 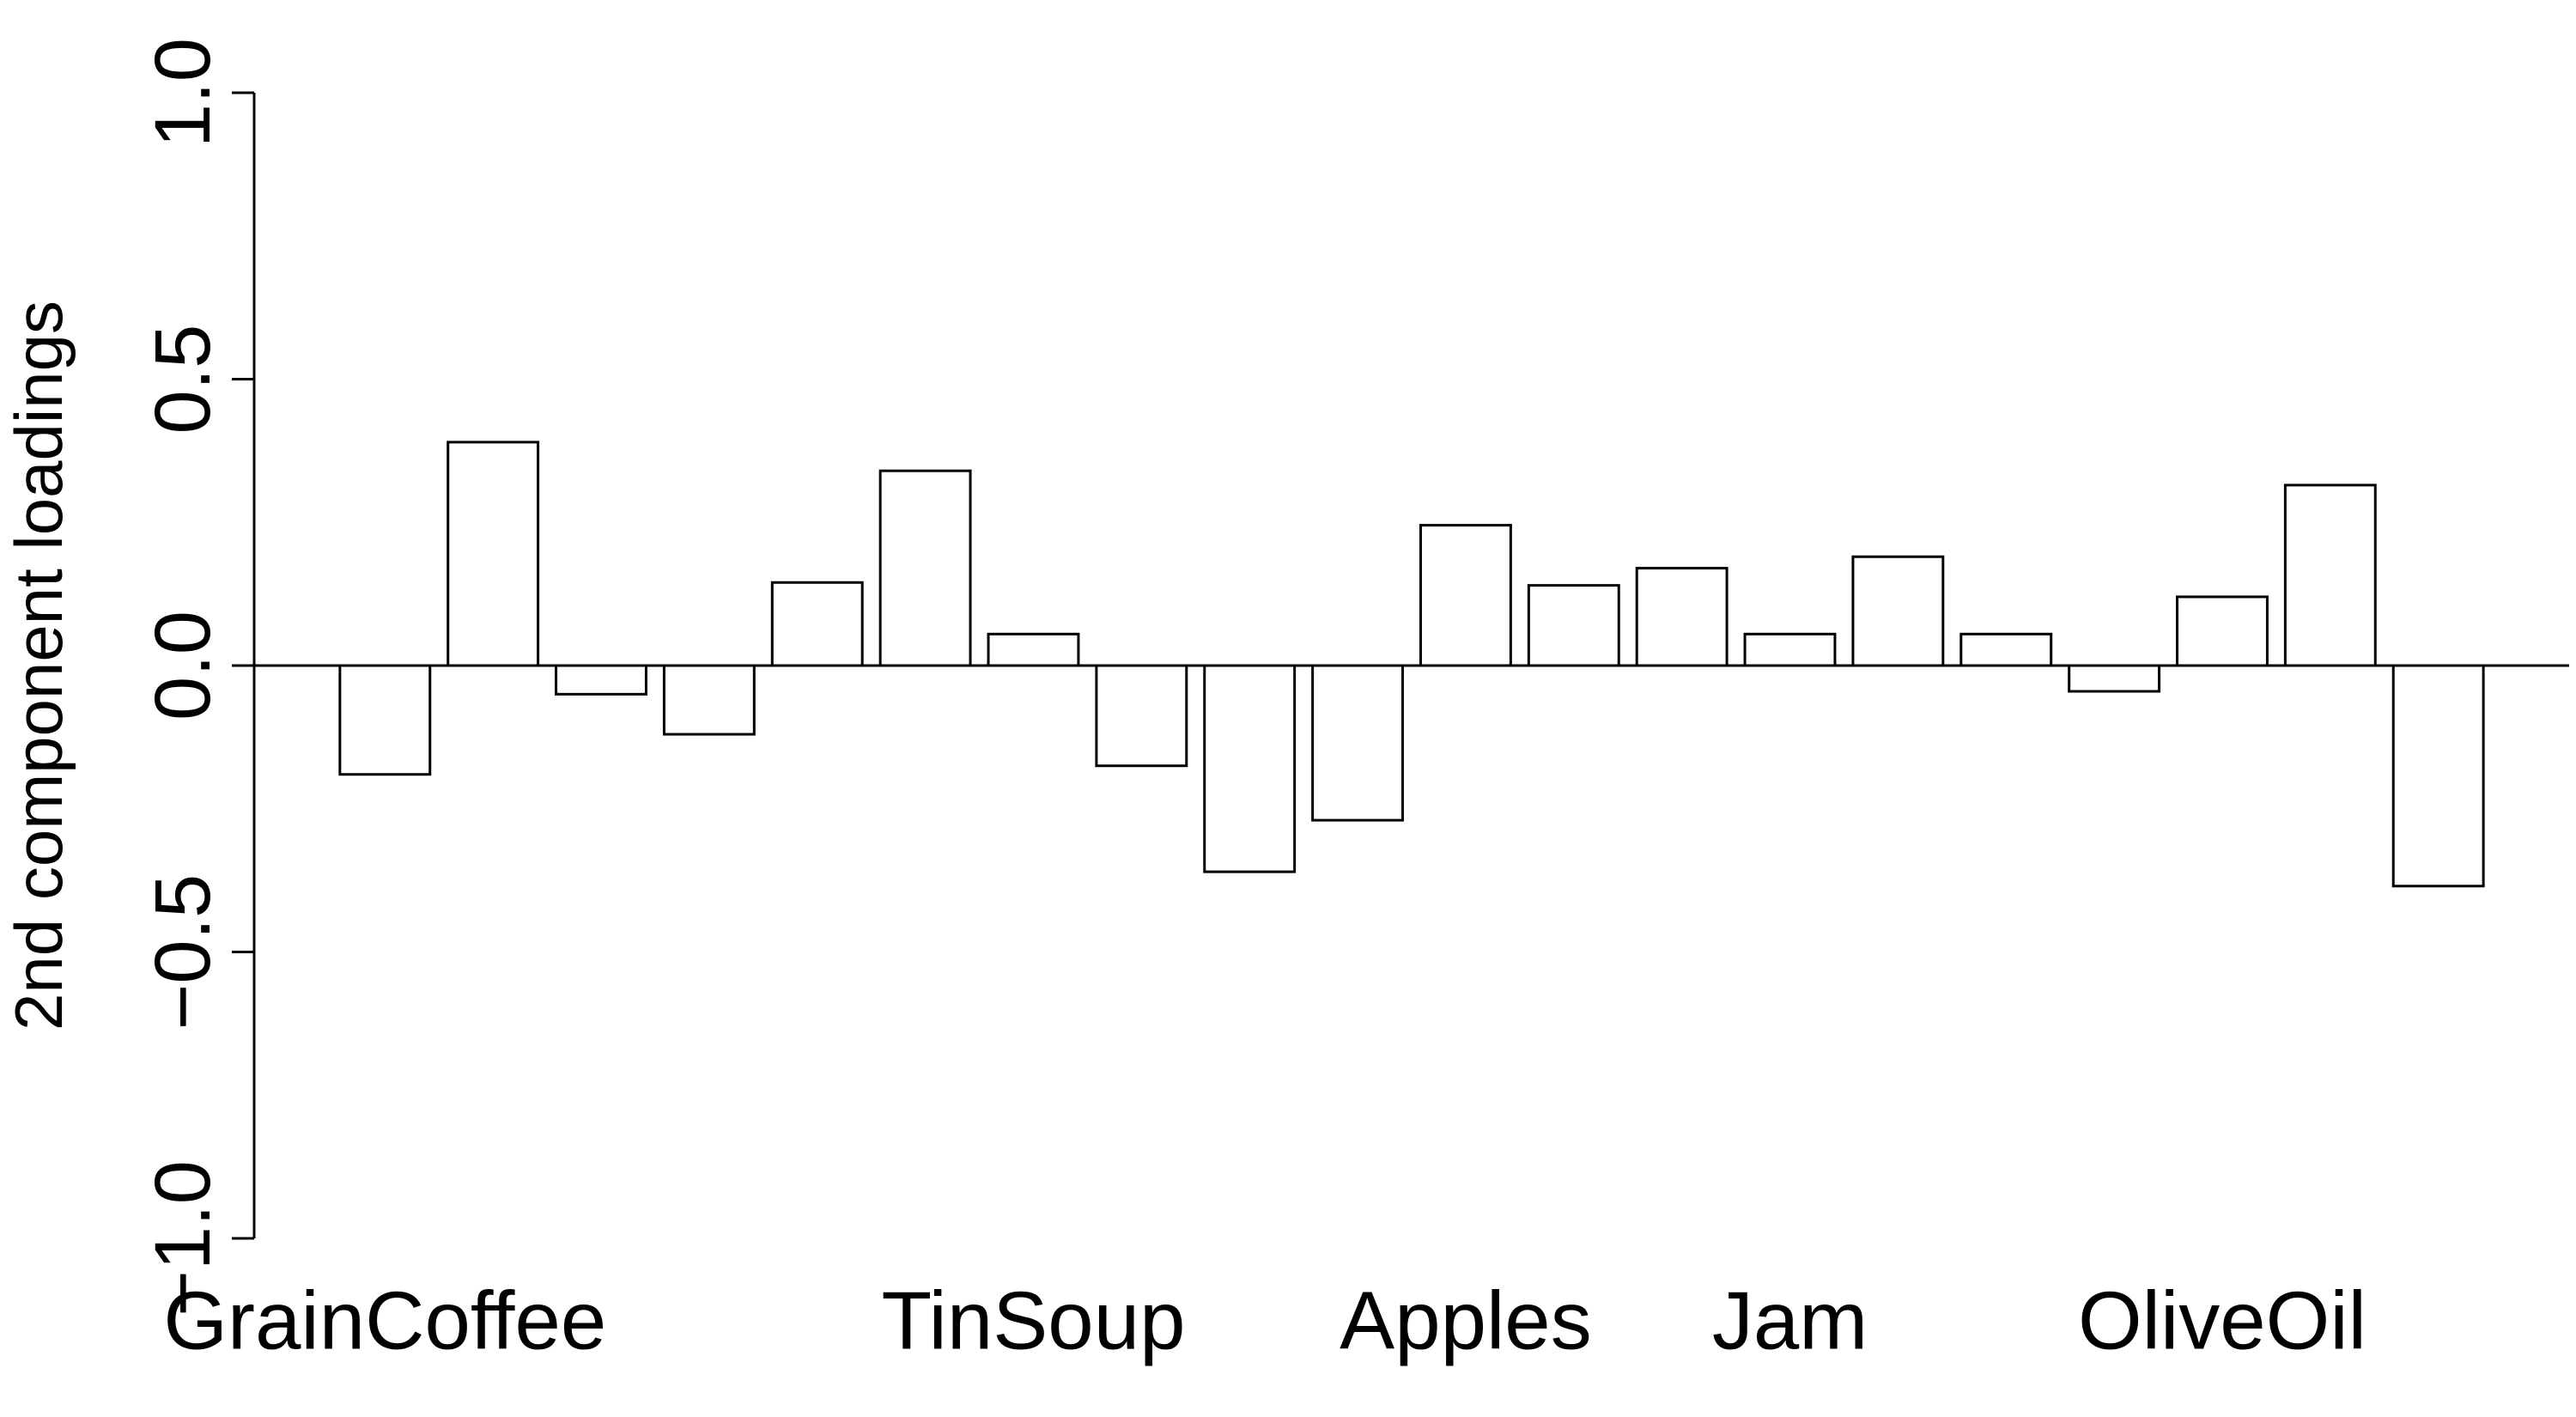 I want to click on x-tick-label: Apples, so click(x=1466, y=1320).